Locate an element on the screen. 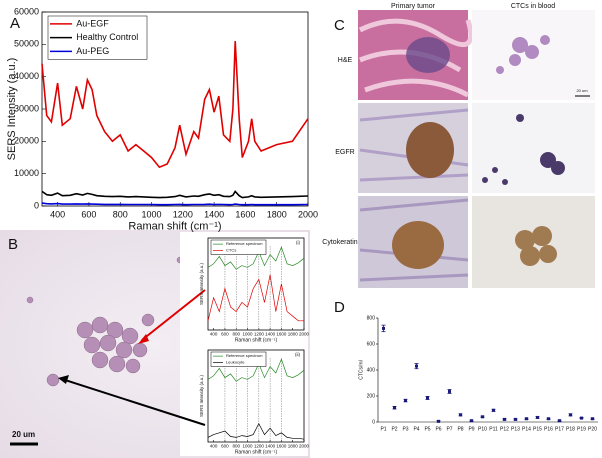  x-tick-label: 400 is located at coordinates (57, 214).